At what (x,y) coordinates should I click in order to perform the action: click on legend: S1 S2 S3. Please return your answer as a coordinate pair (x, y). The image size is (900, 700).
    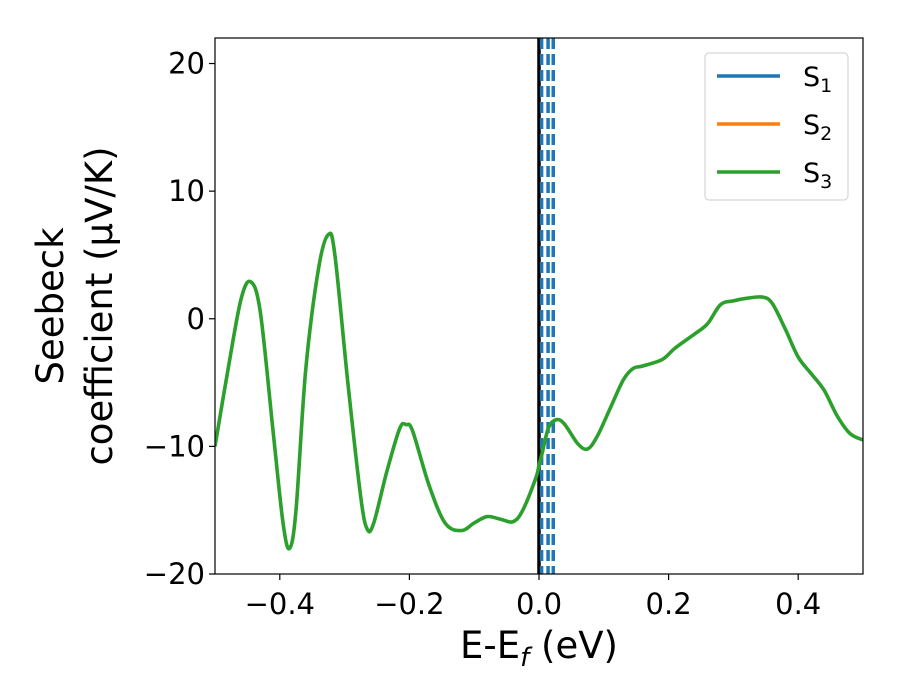
    Looking at the image, I should click on (776, 126).